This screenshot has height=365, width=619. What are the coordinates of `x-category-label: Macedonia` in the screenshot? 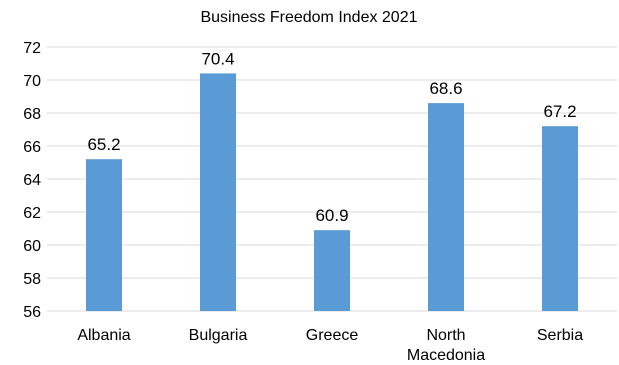 It's located at (446, 355).